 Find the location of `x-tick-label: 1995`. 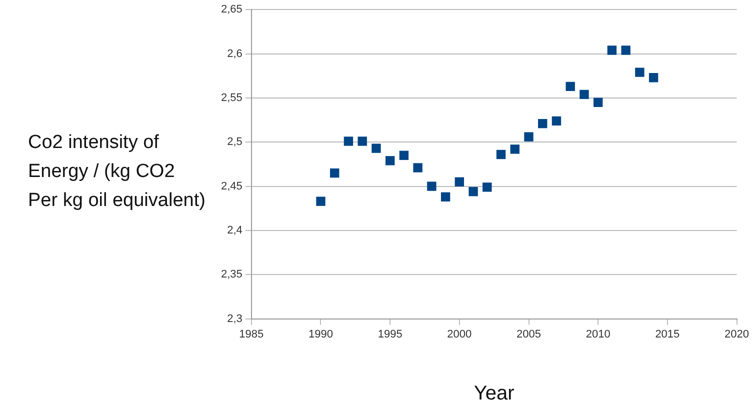

x-tick-label: 1995 is located at coordinates (390, 334).